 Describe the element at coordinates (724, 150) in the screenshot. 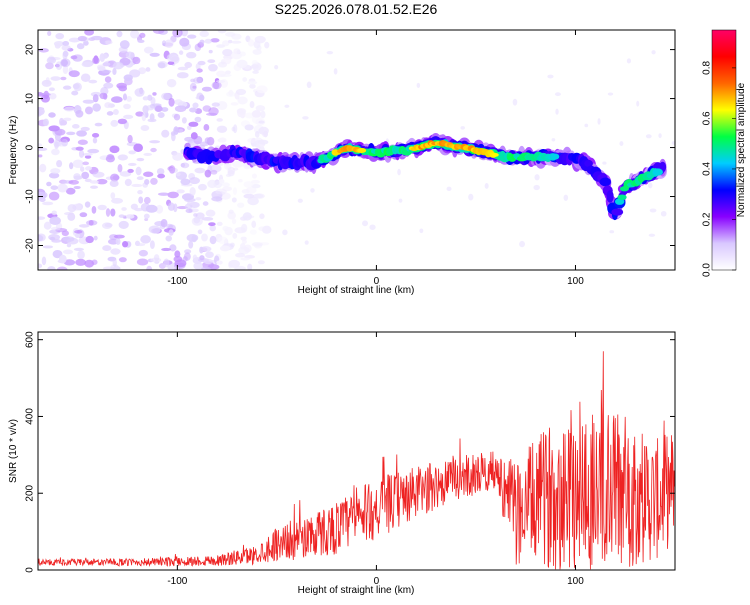

I see `colorbar` at that location.